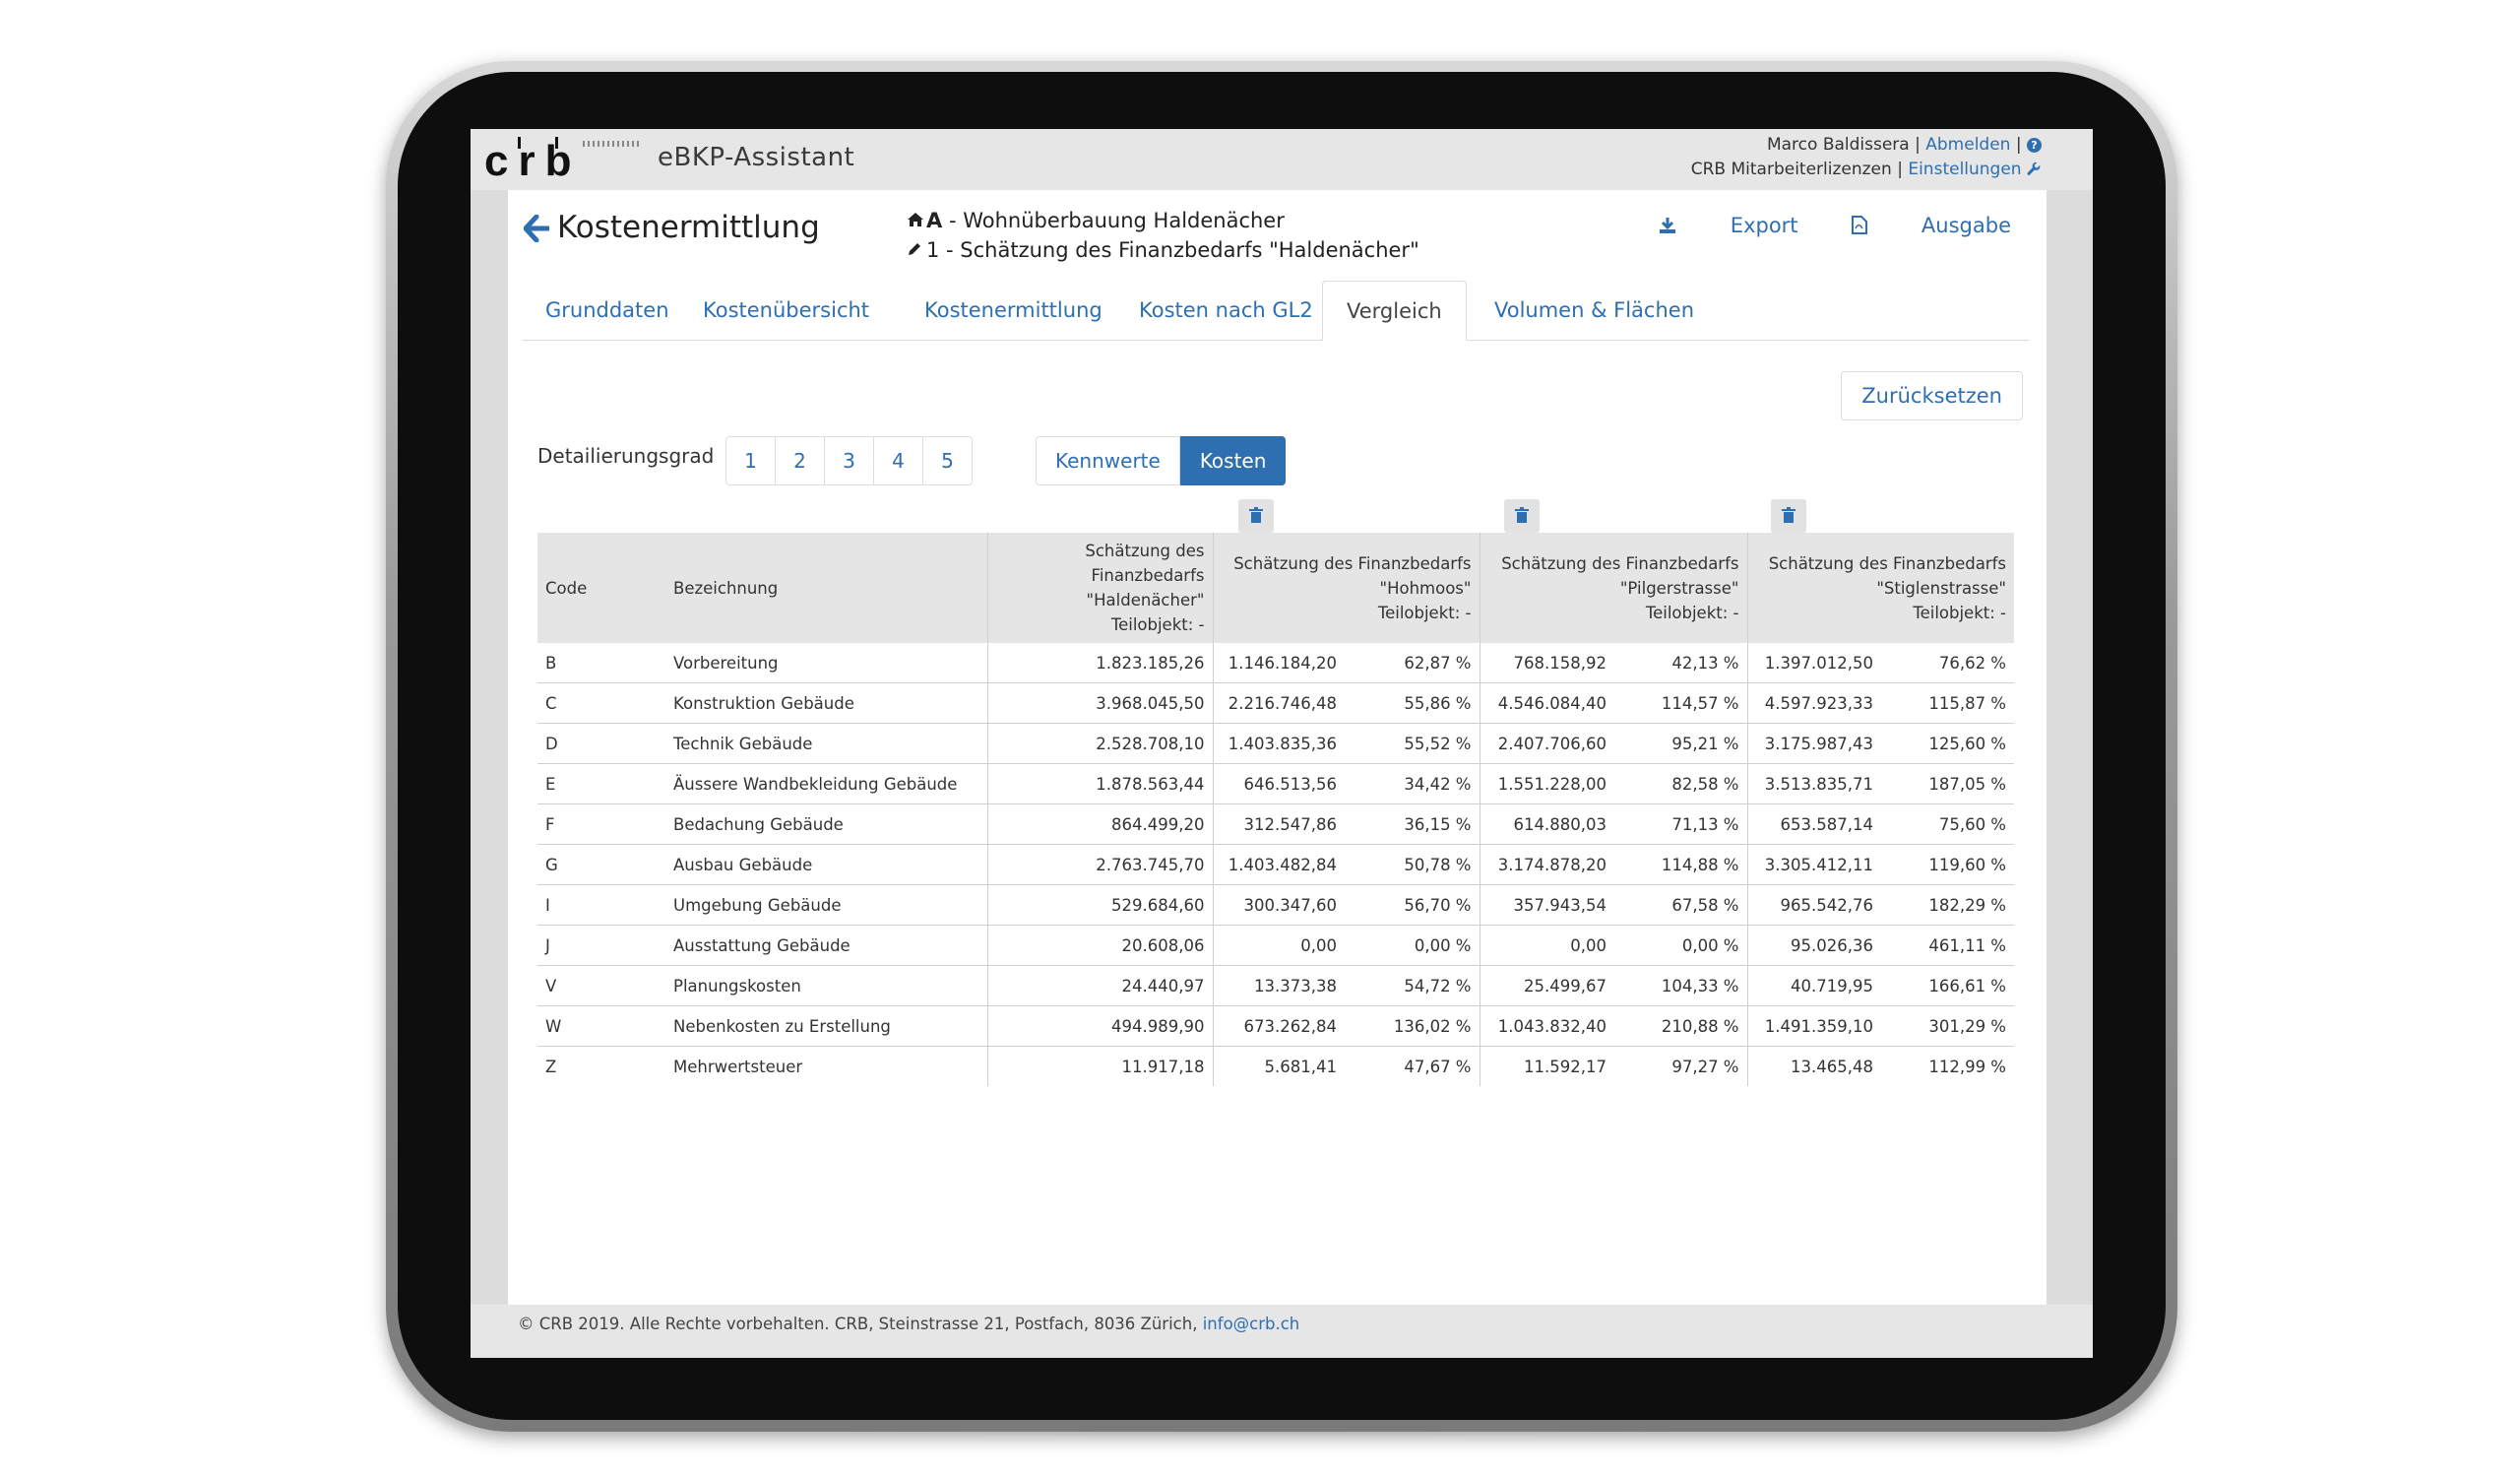  Describe the element at coordinates (1681, 1026) in the screenshot. I see `cell-pilgerstrasse-percent: 210,88 %` at that location.